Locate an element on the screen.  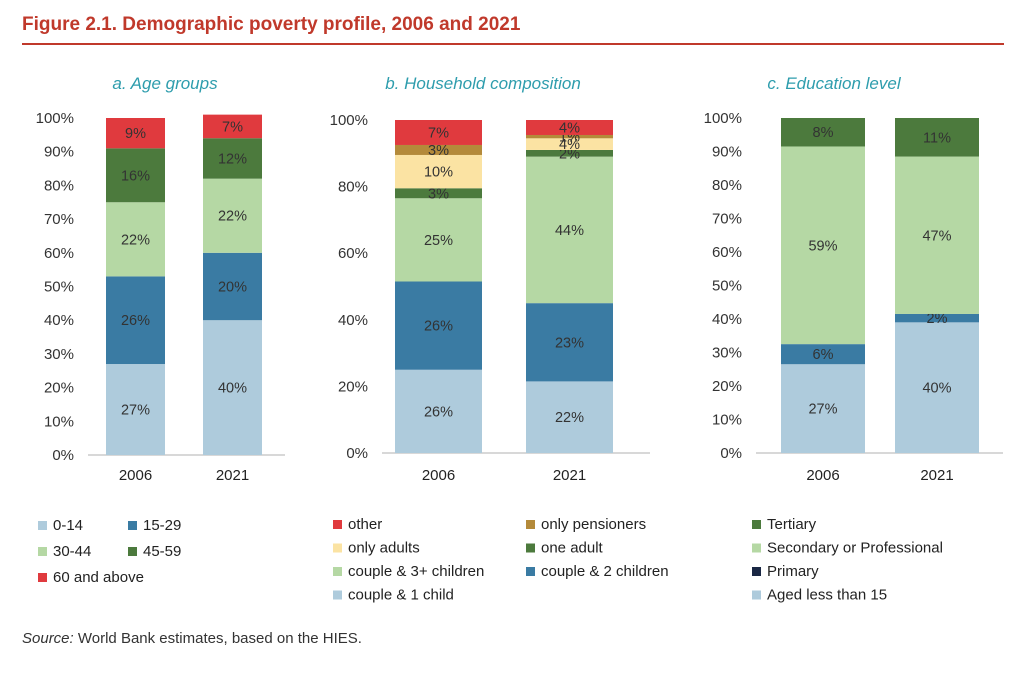
panel-1-ytick-label: 100% is located at coordinates (55, 118).